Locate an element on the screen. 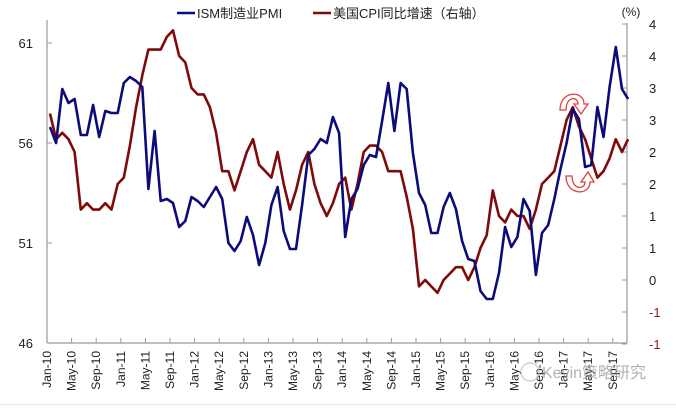 The height and width of the screenshot is (420, 676). watermark: Kevin策略研究 is located at coordinates (583, 372).